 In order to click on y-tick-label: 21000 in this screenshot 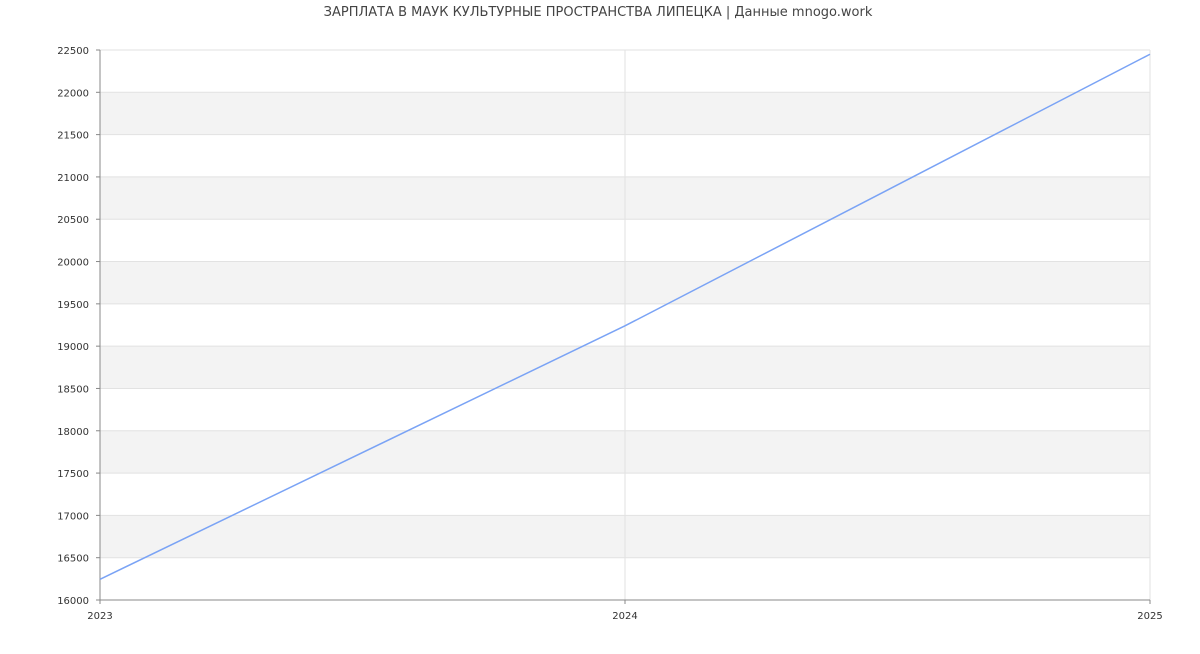, I will do `click(73, 178)`.